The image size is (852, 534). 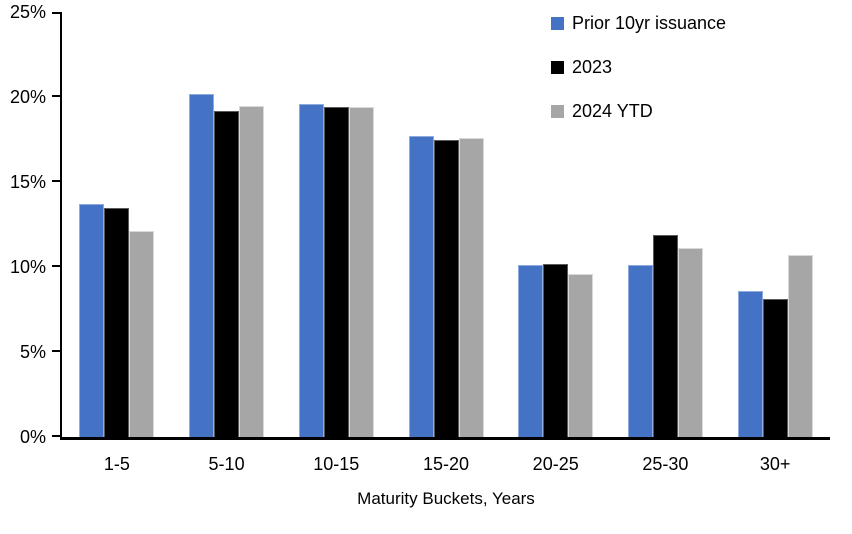 I want to click on y-tick-label-15pct: 15%, so click(x=27, y=182).